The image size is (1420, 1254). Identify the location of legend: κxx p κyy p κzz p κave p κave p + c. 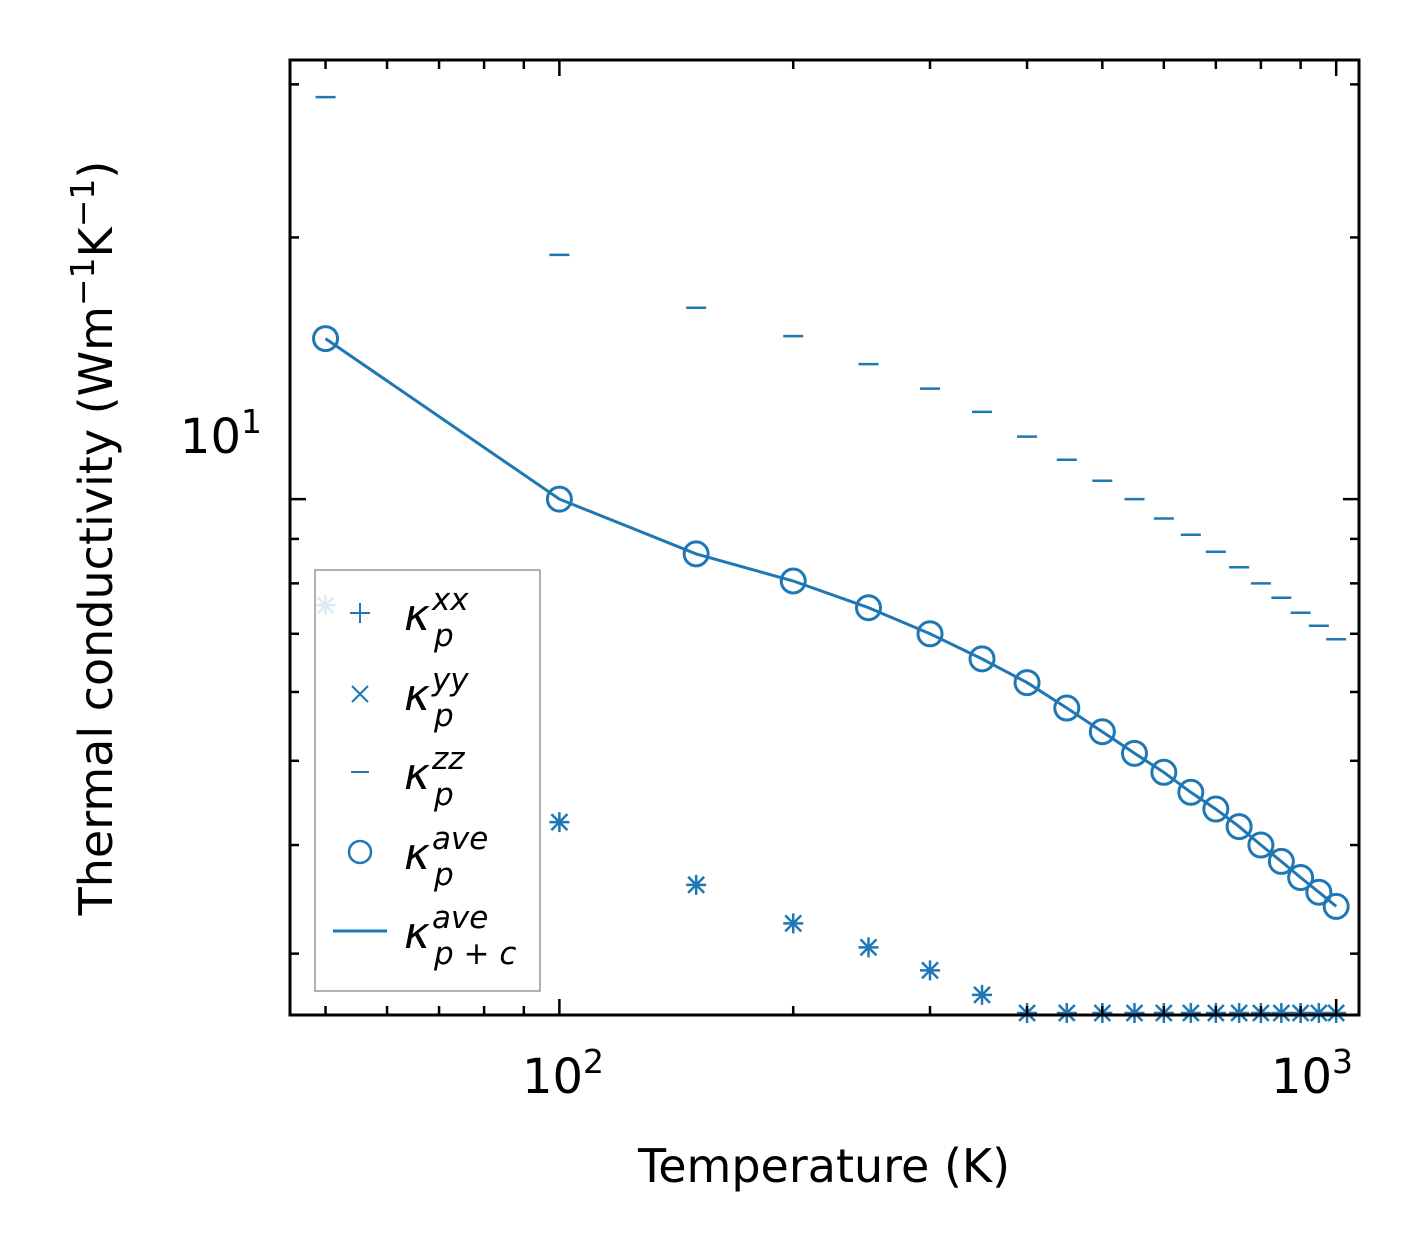
(427, 780).